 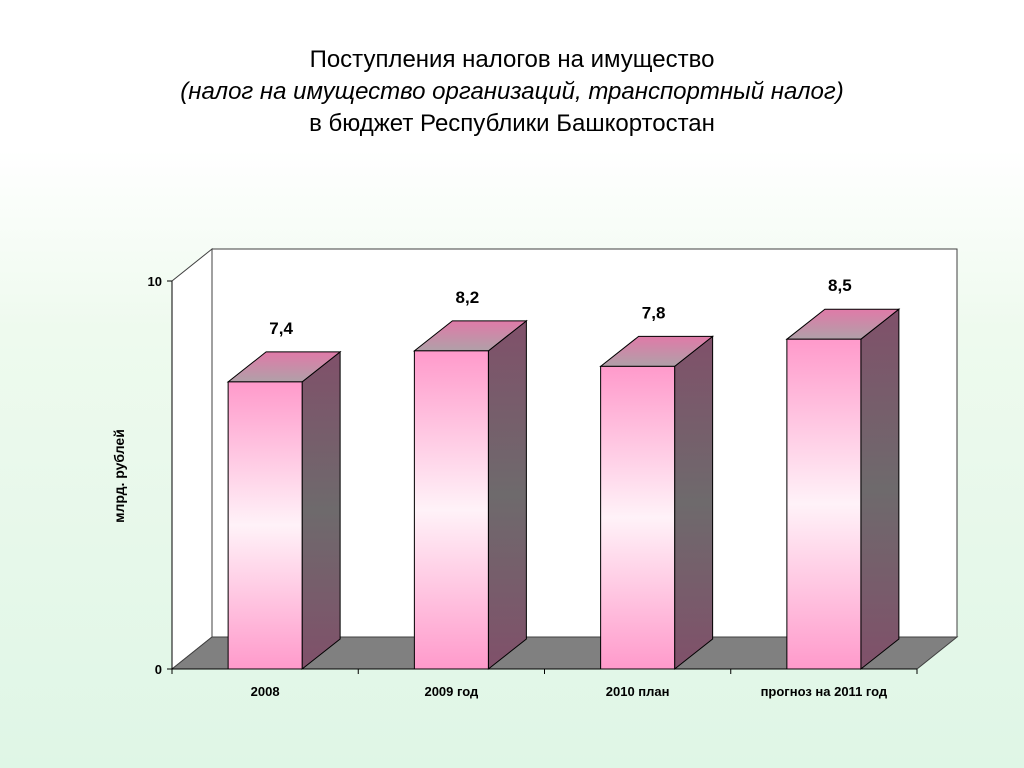 What do you see at coordinates (155, 281) in the screenshot?
I see `y-tick-label: 10` at bounding box center [155, 281].